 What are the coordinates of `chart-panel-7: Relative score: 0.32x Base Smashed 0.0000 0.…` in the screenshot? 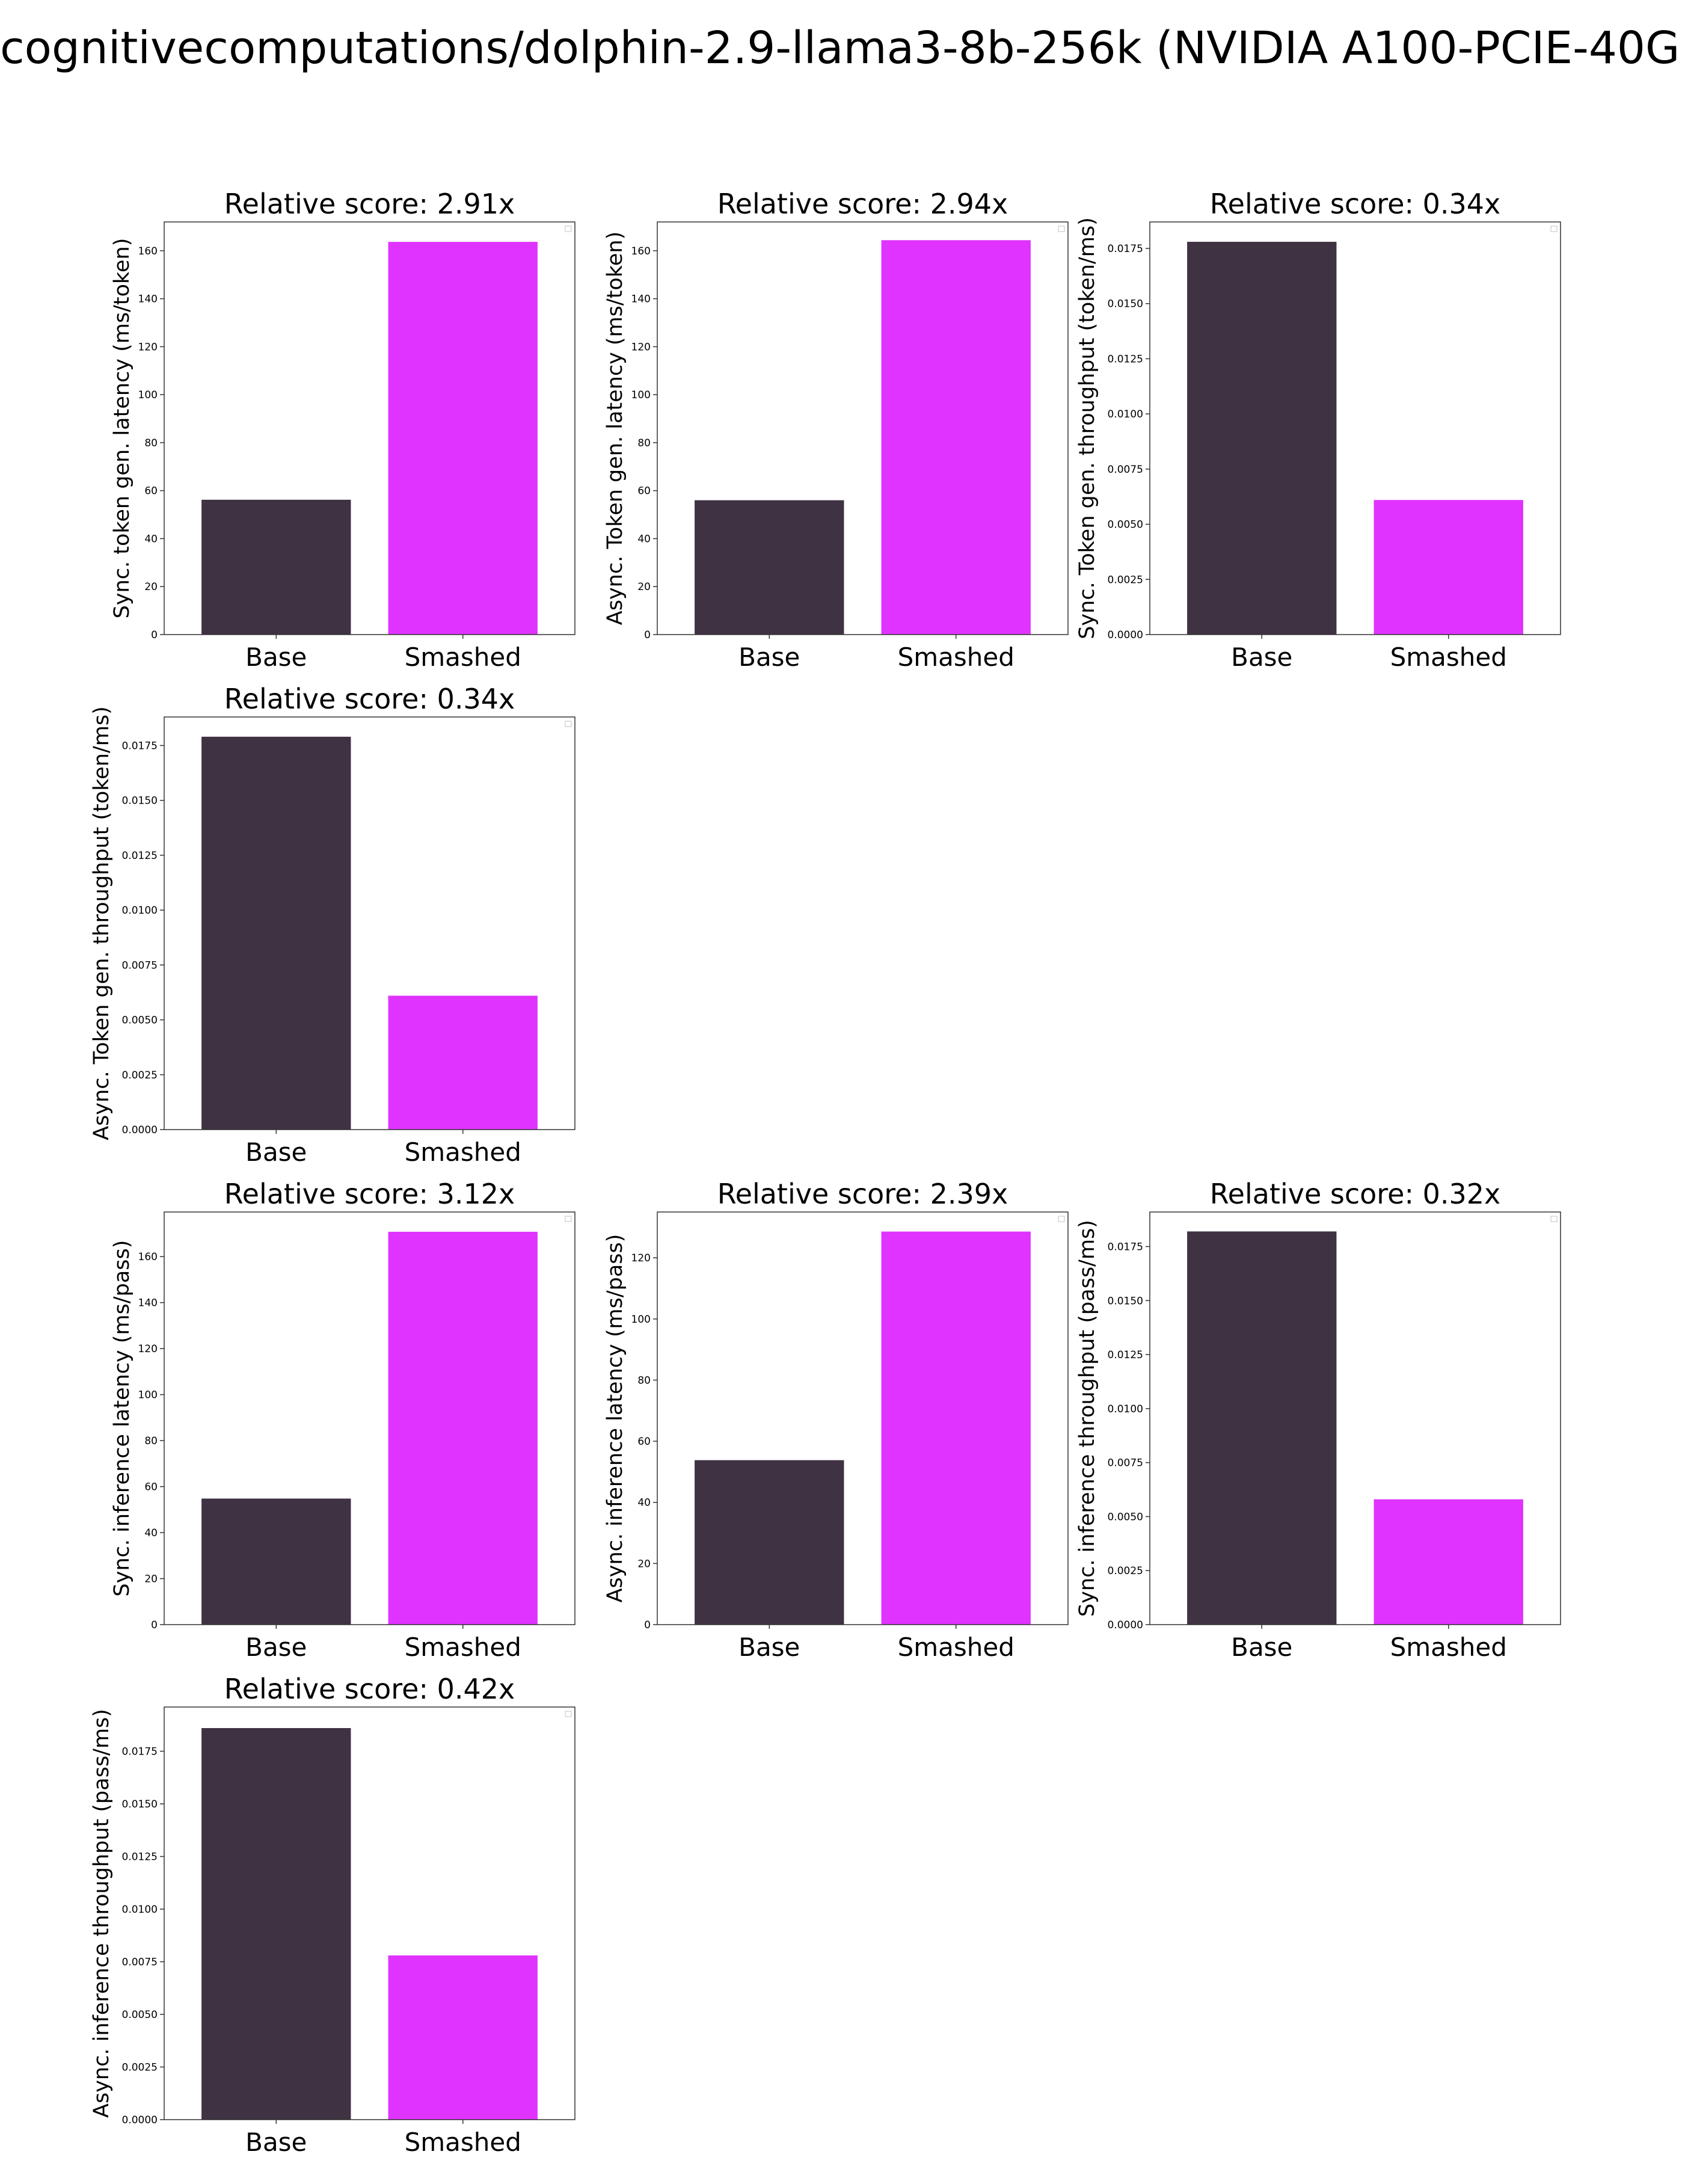 It's located at (1318, 1420).